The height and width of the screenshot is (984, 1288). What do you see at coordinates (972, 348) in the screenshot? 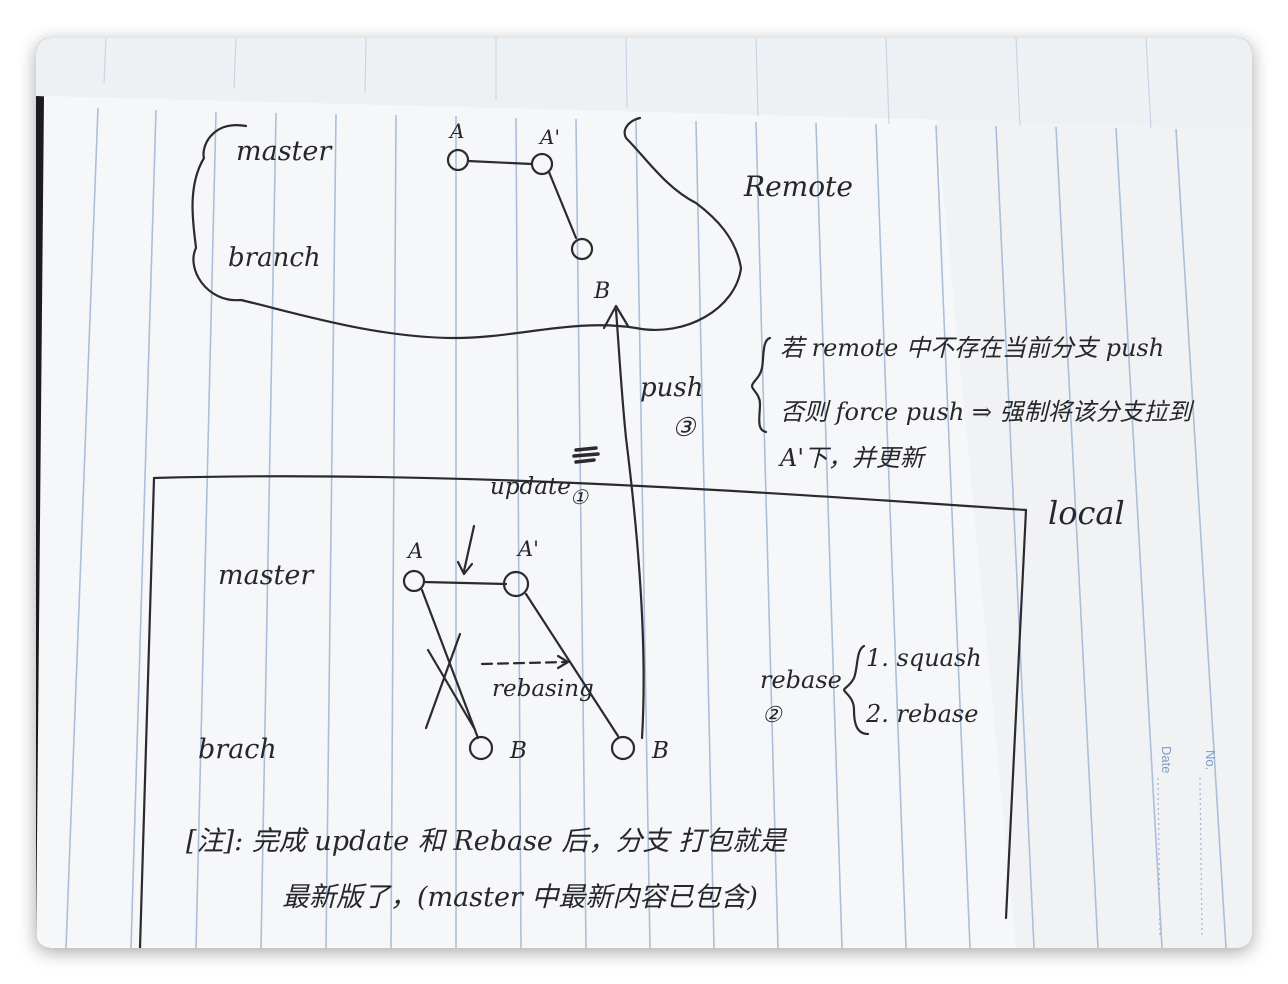
I see `push-note-line1: 若 remote 中不存在当前分支 push` at bounding box center [972, 348].